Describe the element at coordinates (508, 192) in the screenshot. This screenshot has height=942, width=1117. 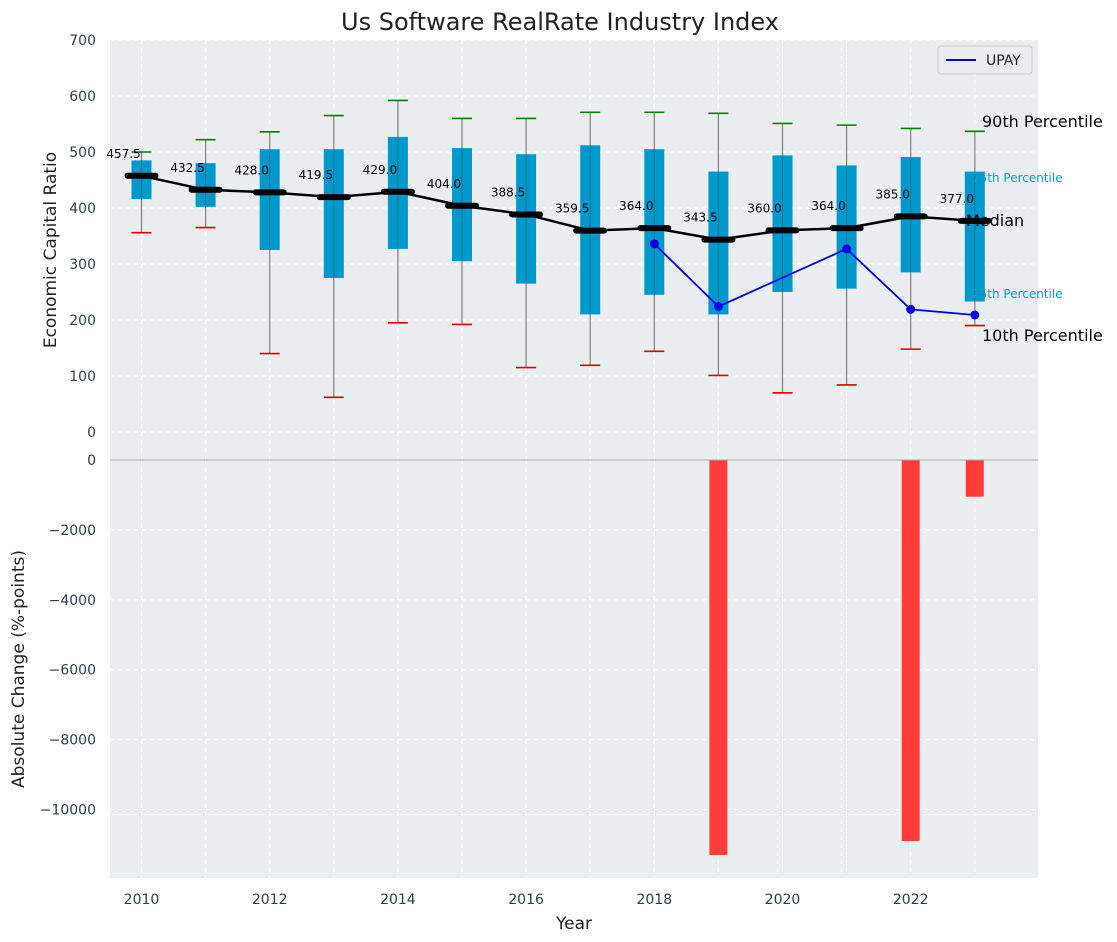
I see `median-label-2016: 388.5` at that location.